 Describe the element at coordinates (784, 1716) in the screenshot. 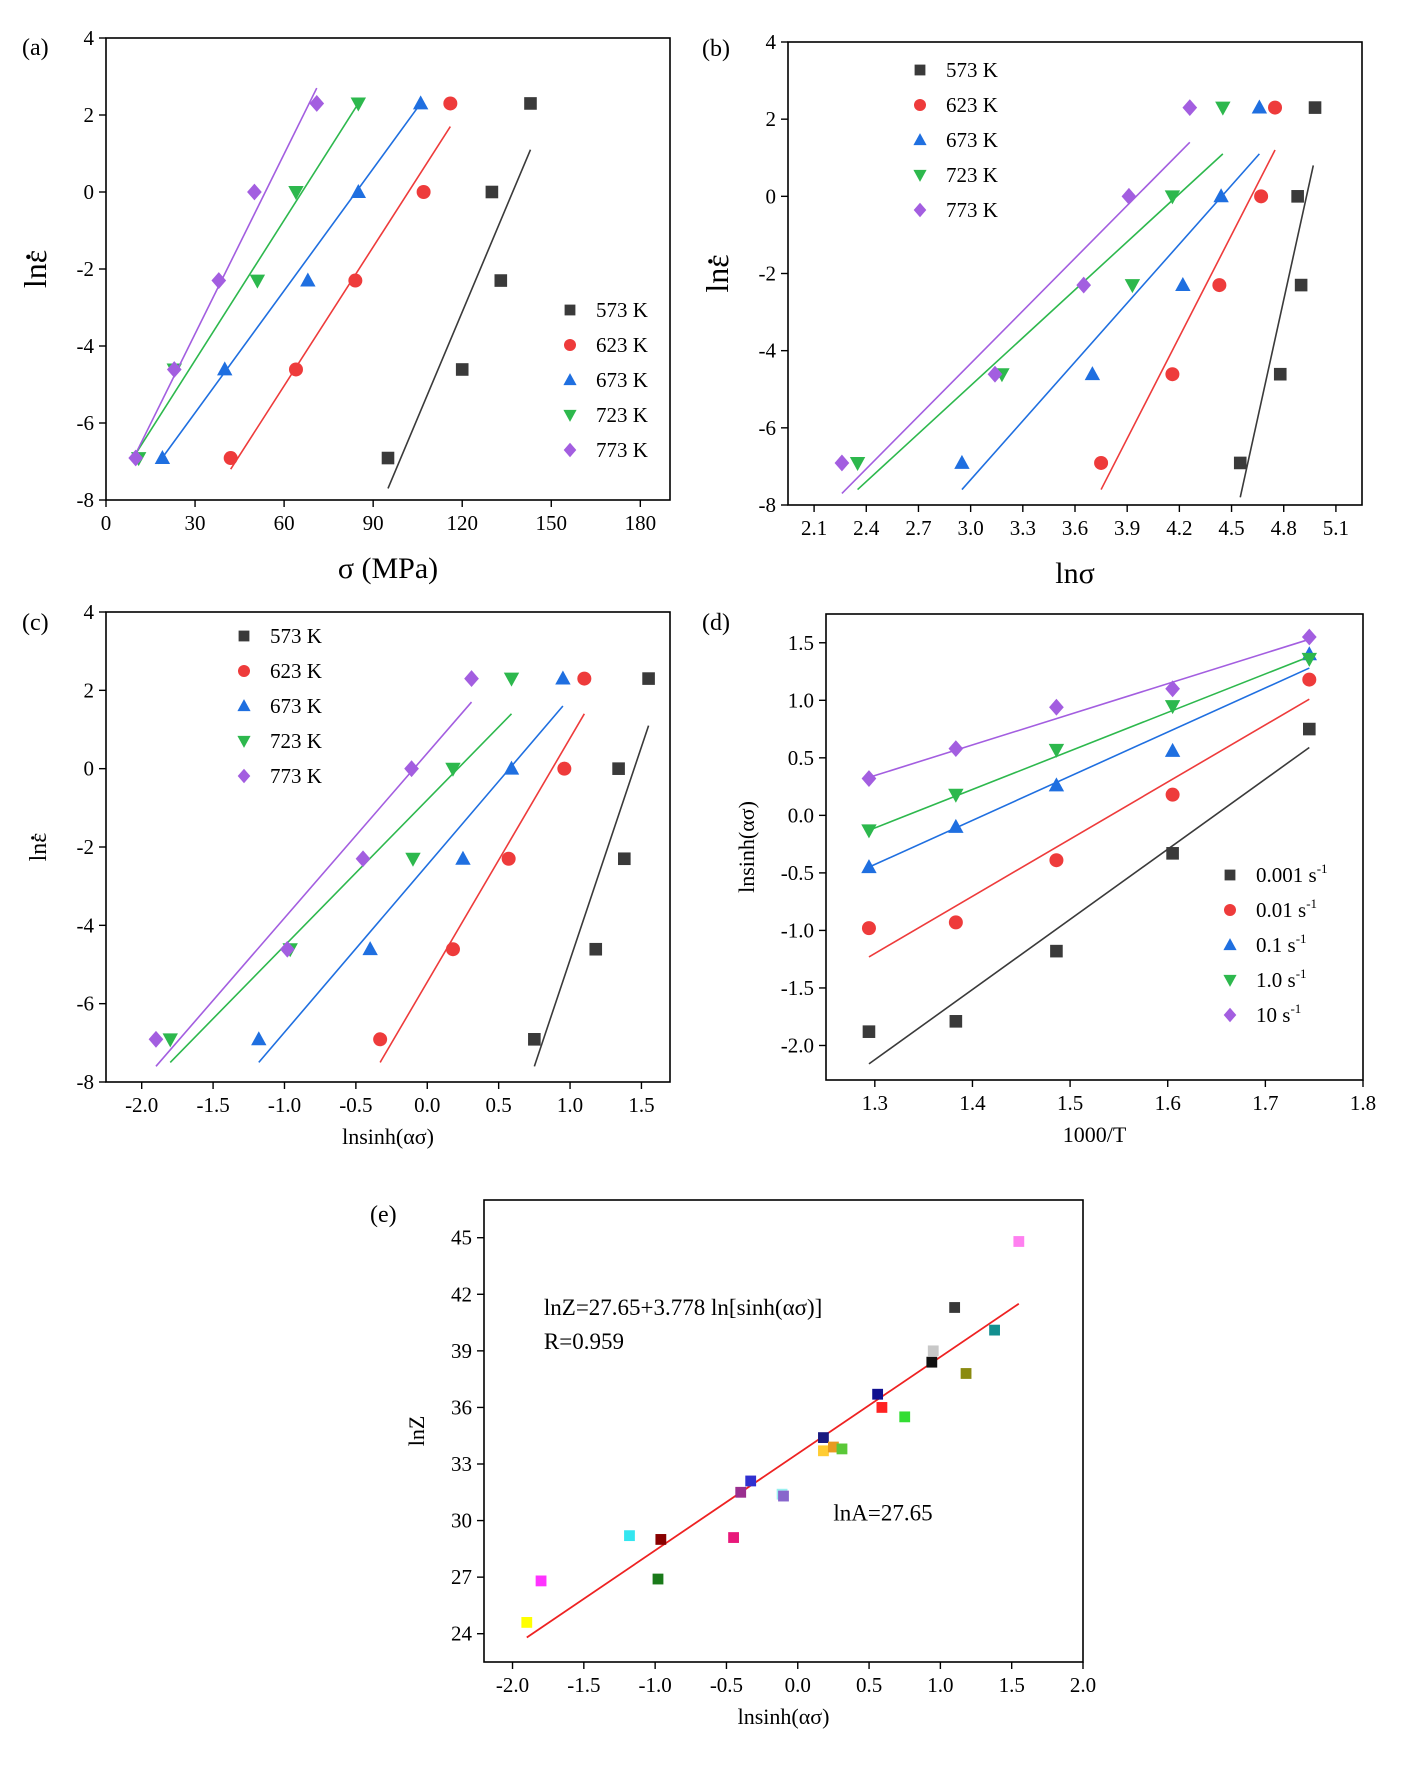

I see `x-axis-label: lnsinh(ασ)` at that location.